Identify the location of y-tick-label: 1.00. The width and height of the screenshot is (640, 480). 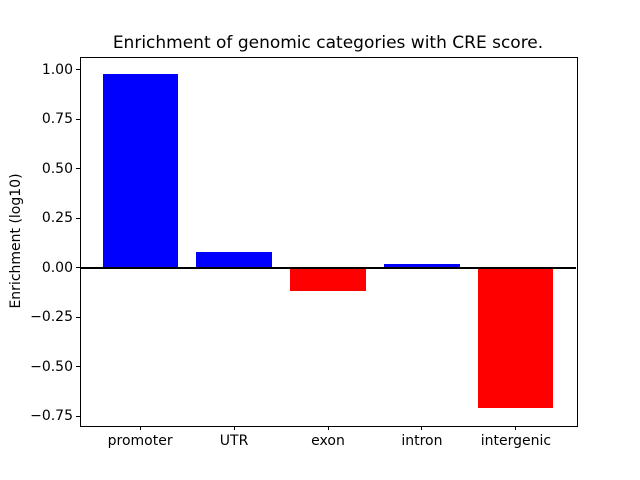
(57, 69).